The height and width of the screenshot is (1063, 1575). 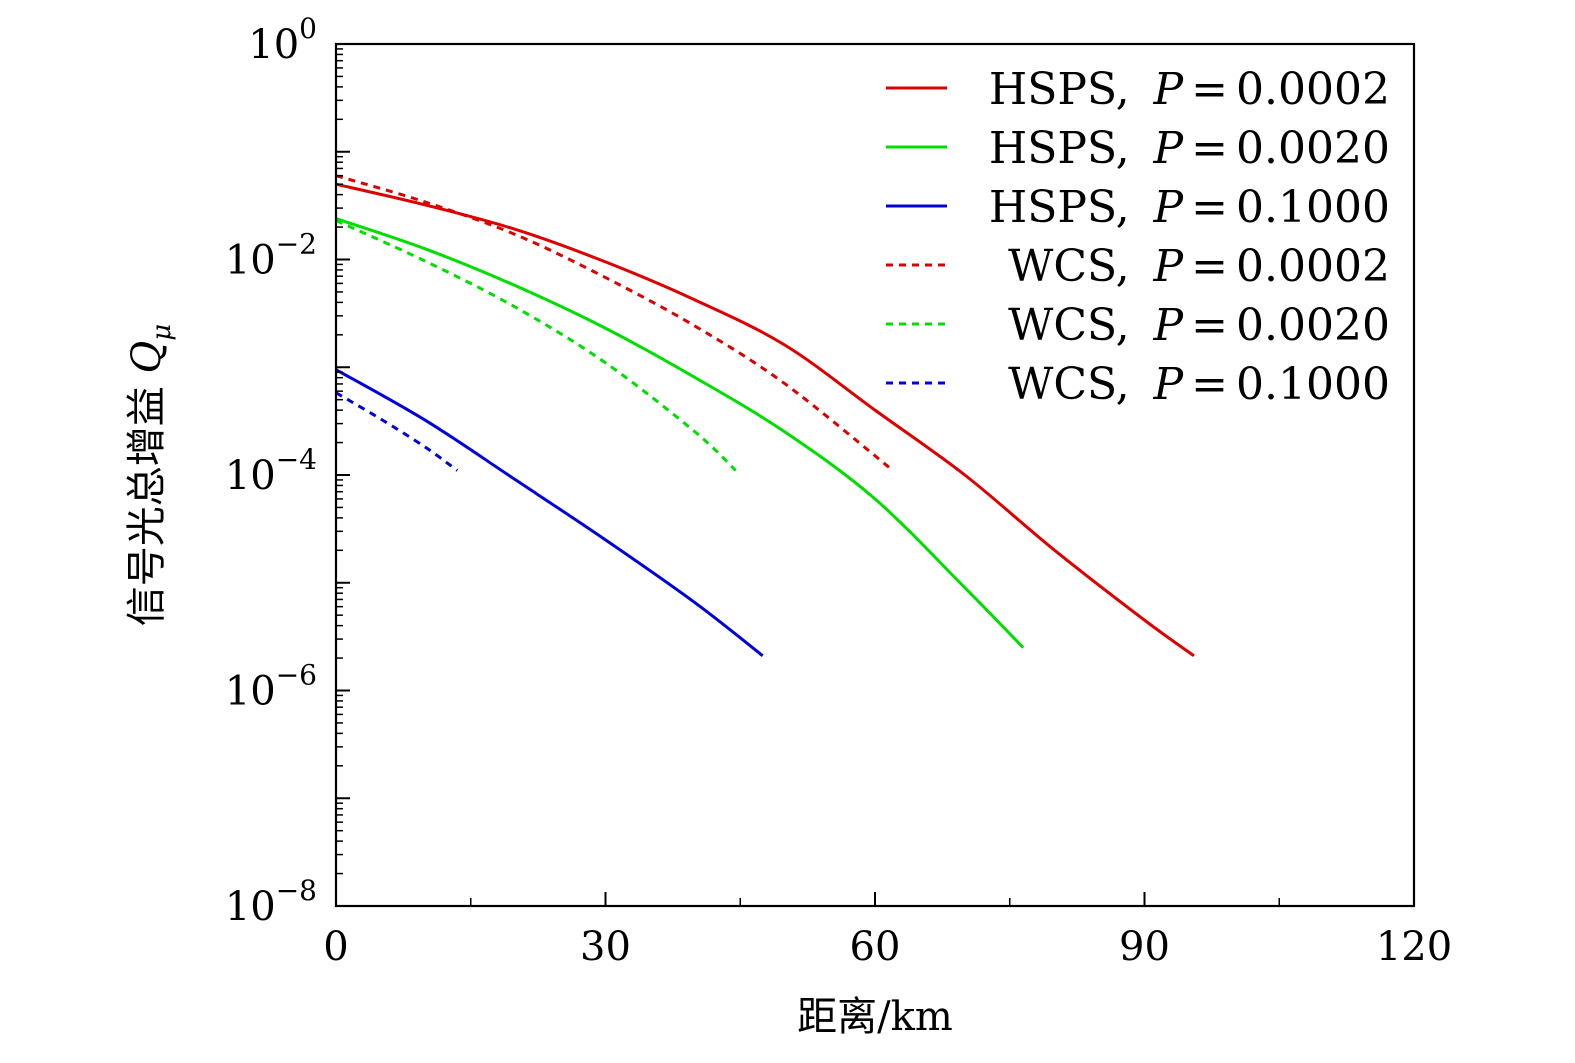 I want to click on y-tick-exponent: 0, so click(x=308, y=28).